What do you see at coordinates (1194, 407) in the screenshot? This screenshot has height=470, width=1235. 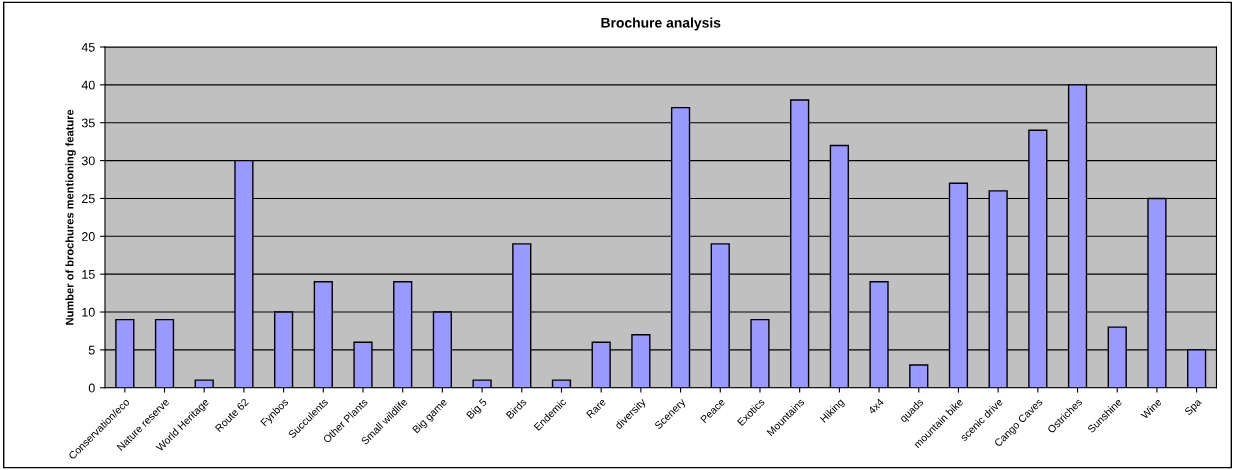 I see `x-tick-label: Spa` at bounding box center [1194, 407].